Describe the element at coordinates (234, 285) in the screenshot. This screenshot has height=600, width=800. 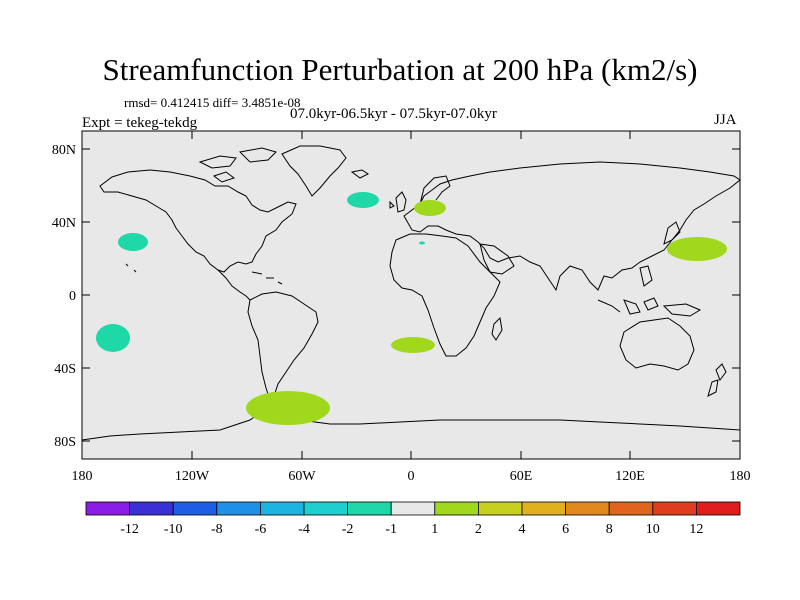
I see `coastline-central-america` at that location.